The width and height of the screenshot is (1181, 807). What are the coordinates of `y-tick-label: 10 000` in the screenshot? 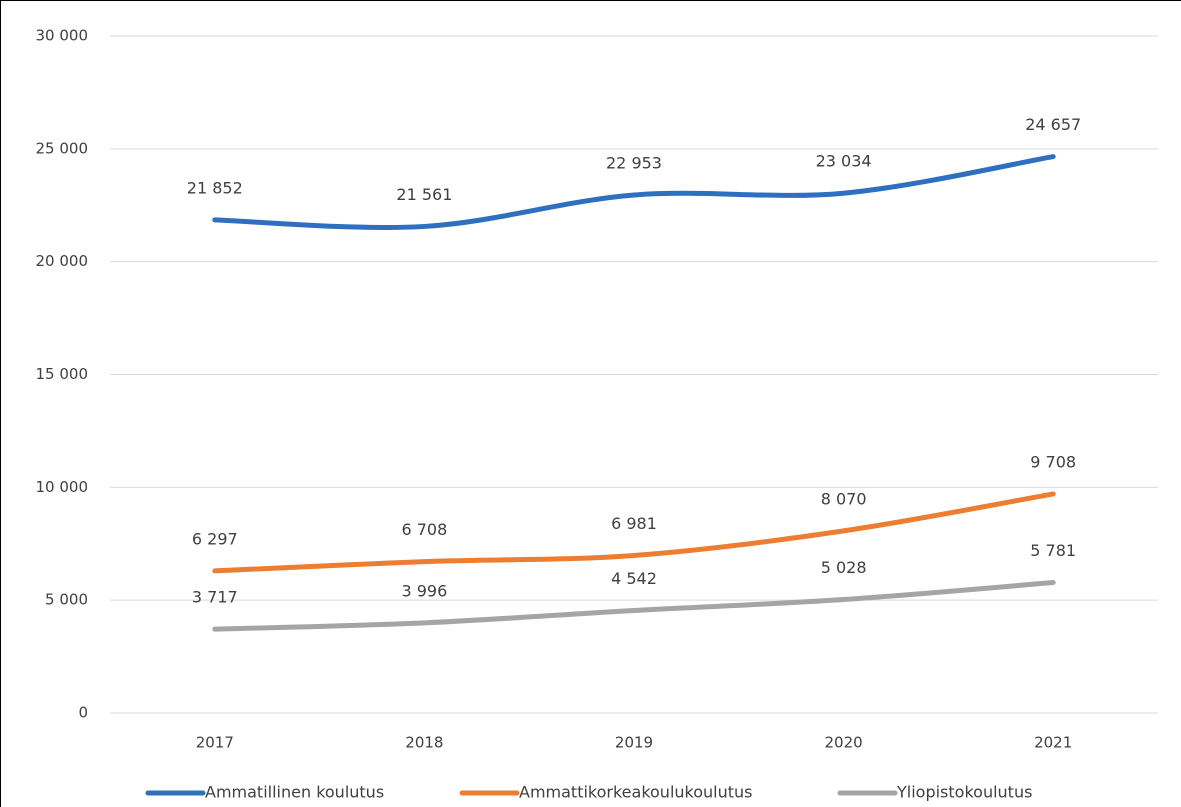 It's located at (62, 487).